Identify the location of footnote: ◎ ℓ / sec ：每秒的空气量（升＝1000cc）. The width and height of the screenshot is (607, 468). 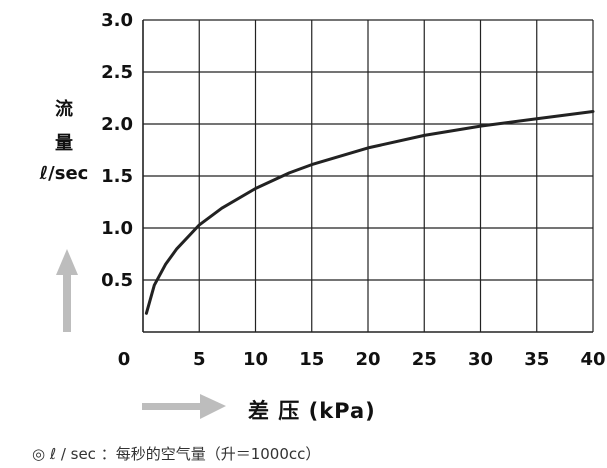
(176, 454).